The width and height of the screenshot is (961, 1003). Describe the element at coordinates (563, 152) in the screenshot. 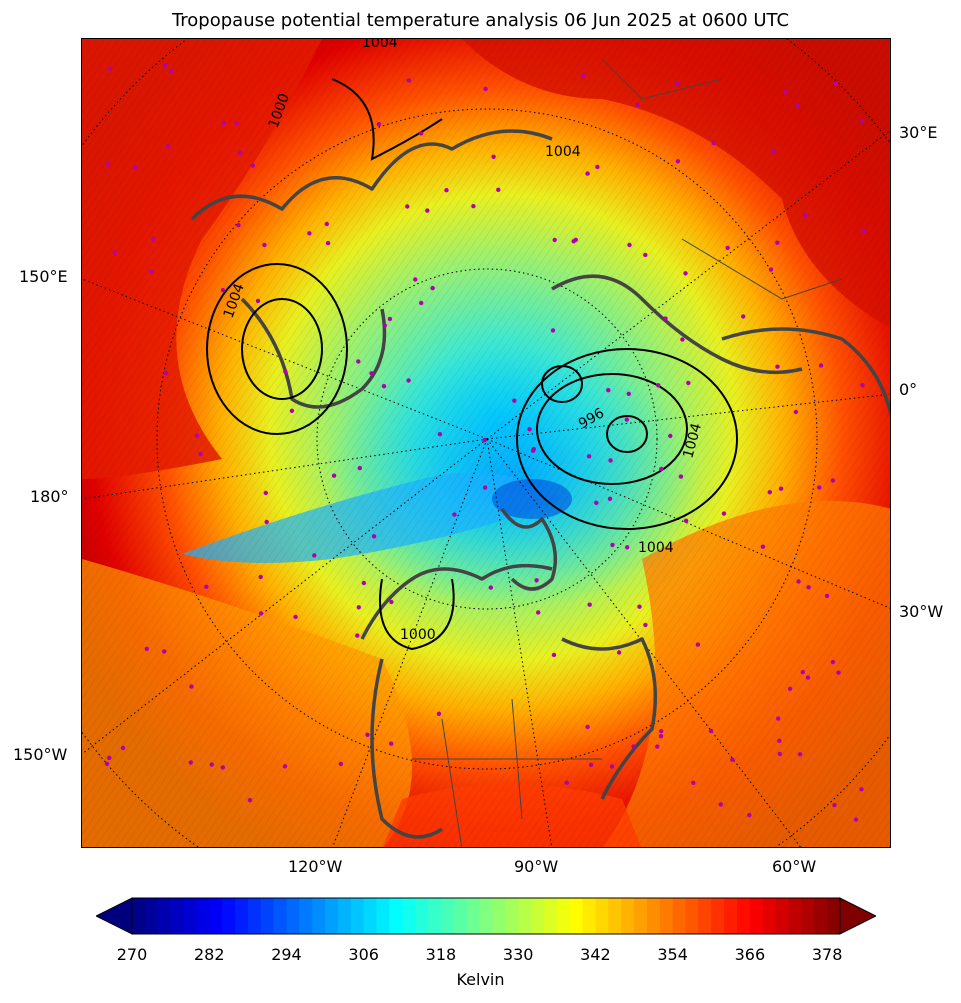

I see `isobar-label: 1004` at that location.